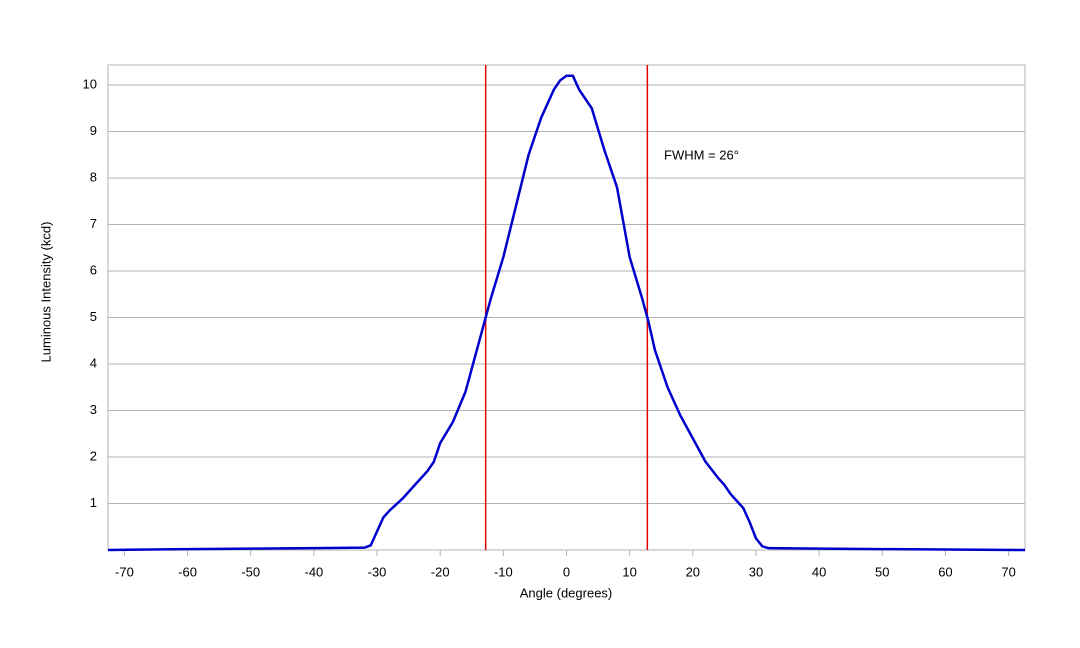 The image size is (1080, 648). I want to click on x-tick-label: -10, so click(503, 571).